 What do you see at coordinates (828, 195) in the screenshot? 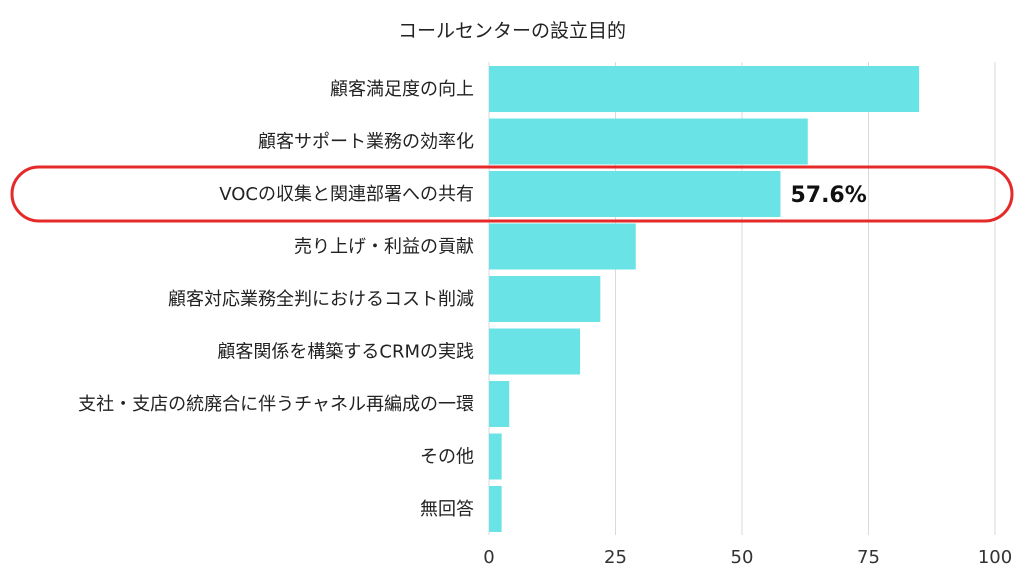
I see `data-label: 57.6%` at bounding box center [828, 195].